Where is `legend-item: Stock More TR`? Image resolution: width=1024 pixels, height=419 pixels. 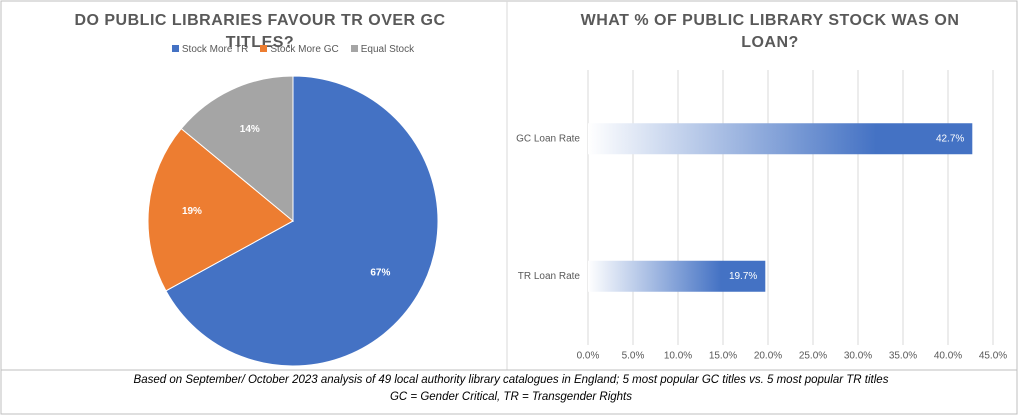 legend-item: Stock More TR is located at coordinates (210, 49).